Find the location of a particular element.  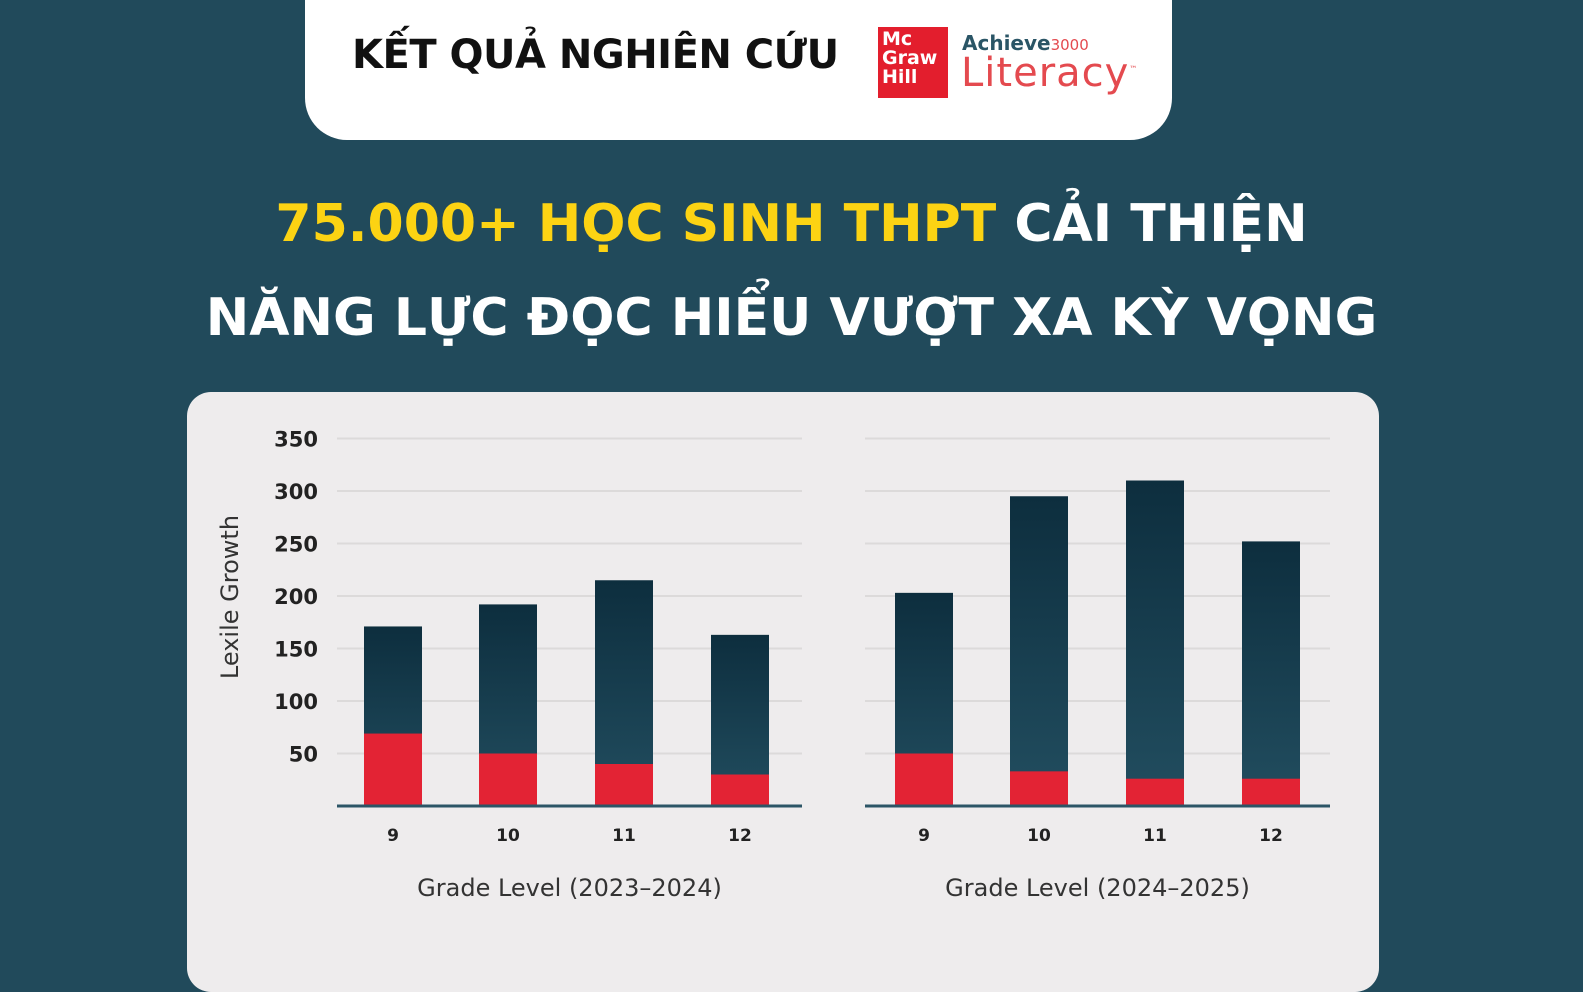

headline-line-1: 75.000+ HỌC SINH THPT CẢI THIỆN is located at coordinates (791, 224).